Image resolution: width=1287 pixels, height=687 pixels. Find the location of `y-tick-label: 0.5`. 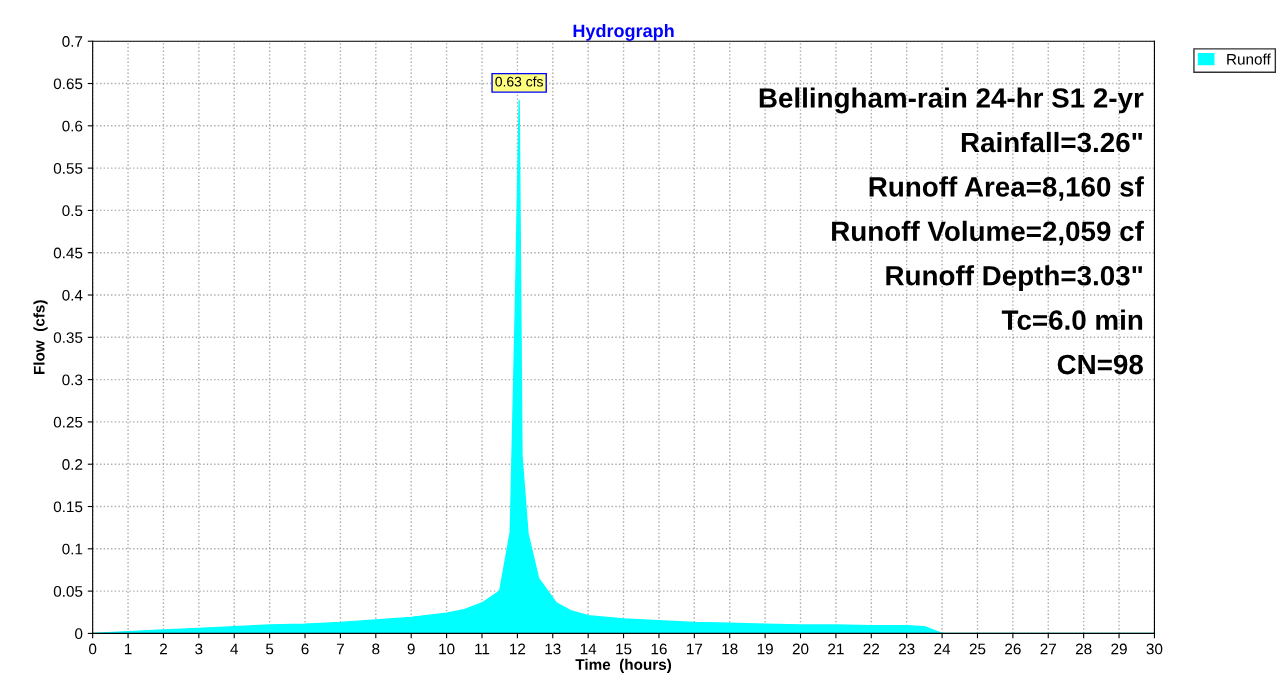

y-tick-label: 0.5 is located at coordinates (72, 211).